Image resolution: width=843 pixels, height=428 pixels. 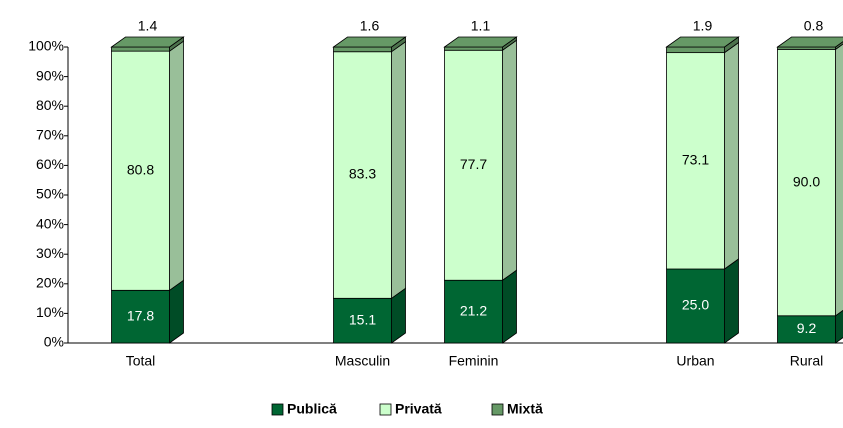 I want to click on data-label: 83.3, so click(x=362, y=174).